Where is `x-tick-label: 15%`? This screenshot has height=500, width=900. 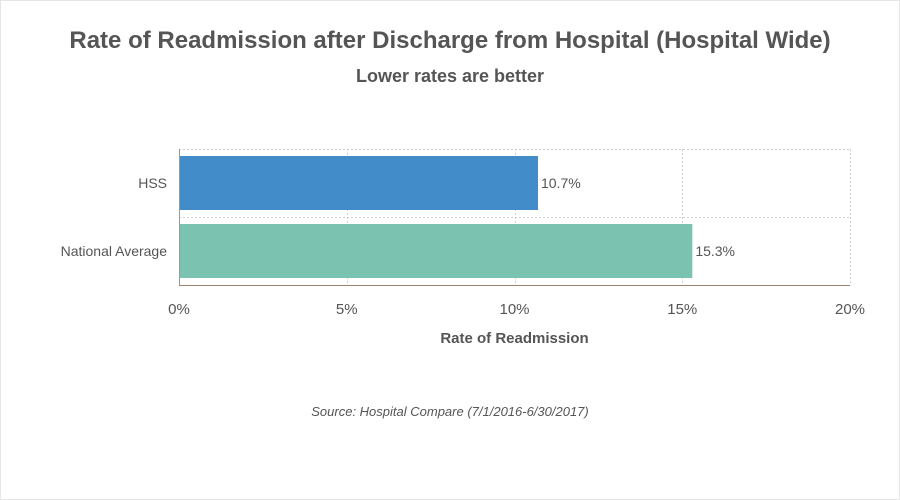
x-tick-label: 15% is located at coordinates (682, 309).